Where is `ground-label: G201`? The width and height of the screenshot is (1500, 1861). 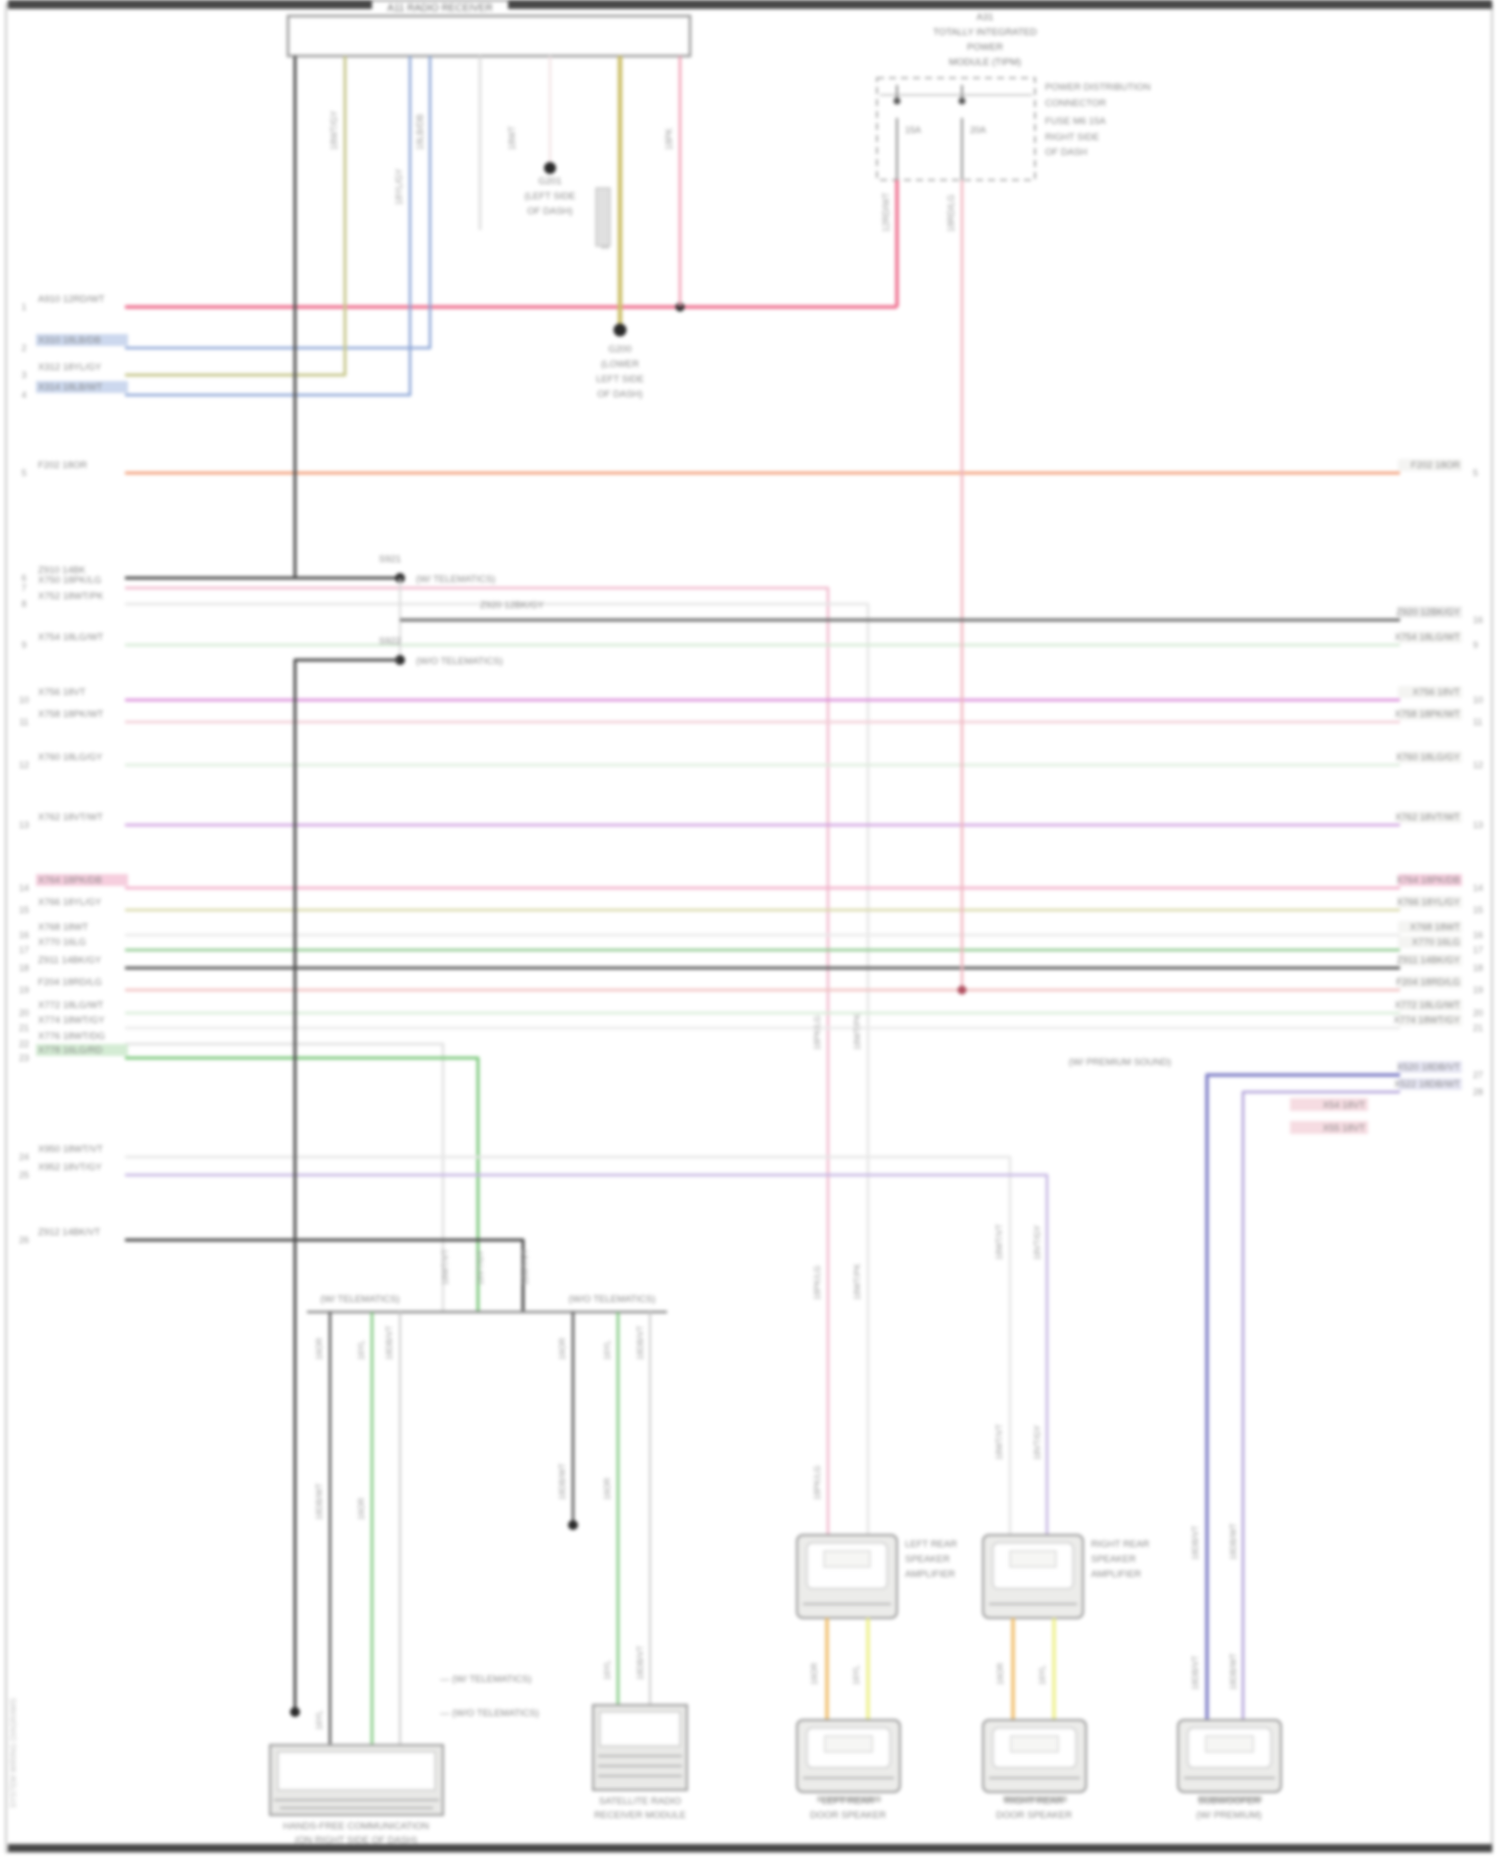
ground-label: G201 is located at coordinates (549, 181).